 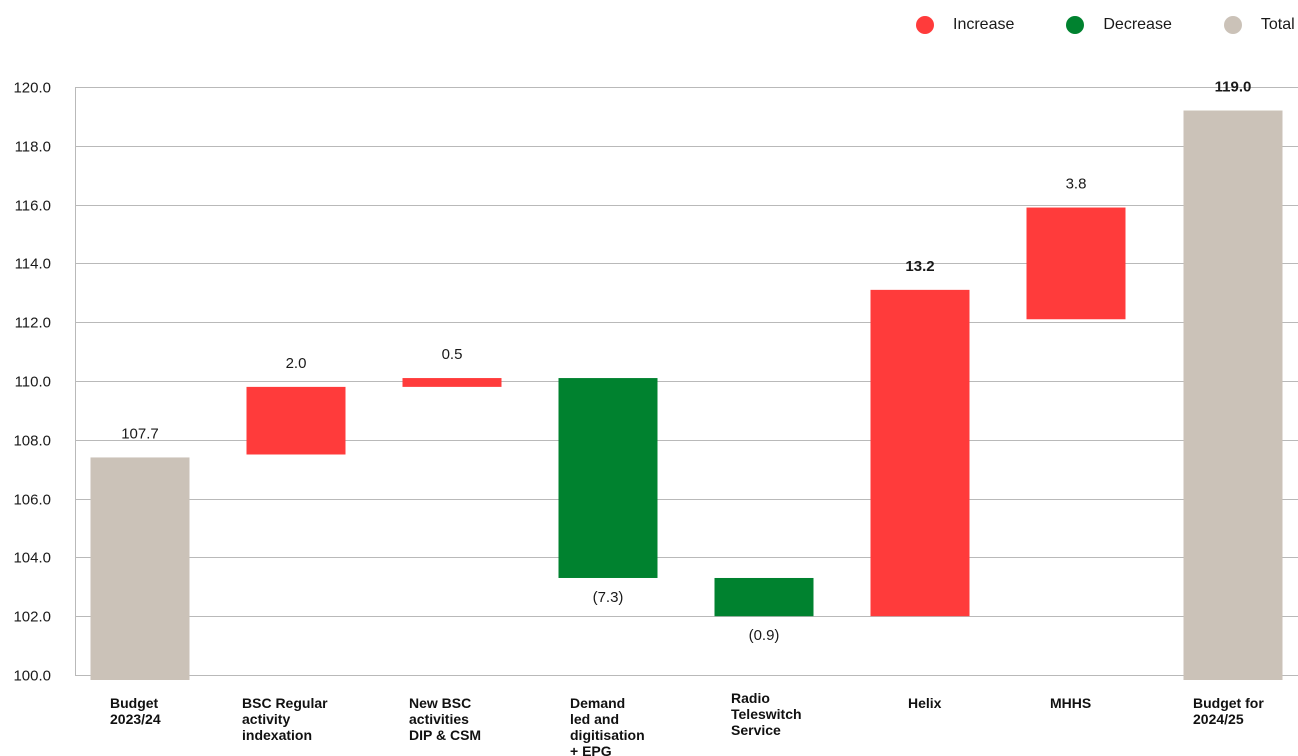 What do you see at coordinates (1076, 184) in the screenshot?
I see `data-label: 3.8` at bounding box center [1076, 184].